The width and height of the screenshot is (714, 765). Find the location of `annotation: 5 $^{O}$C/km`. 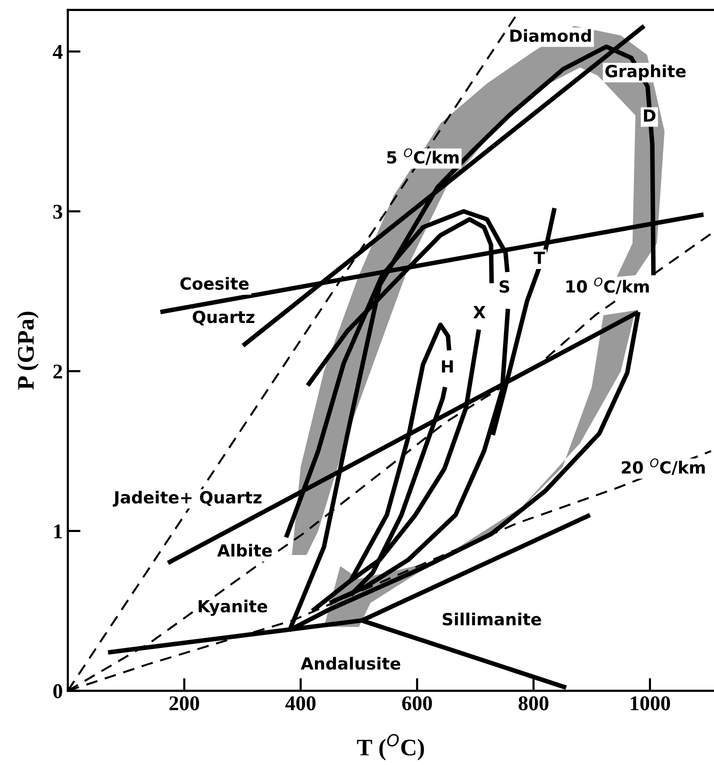

annotation: 5 $^{O}$C/km is located at coordinates (423, 156).